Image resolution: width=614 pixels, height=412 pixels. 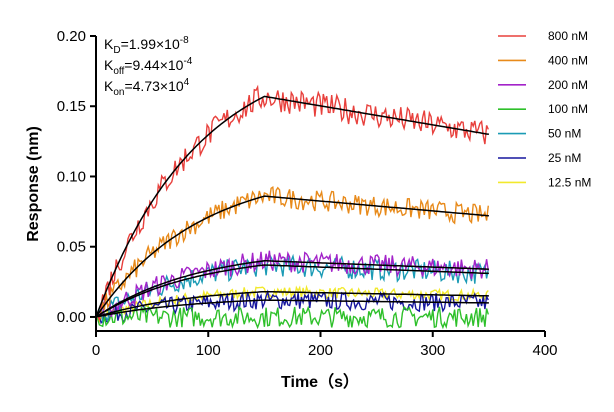 I want to click on x-tick-label: 100, so click(x=208, y=350).